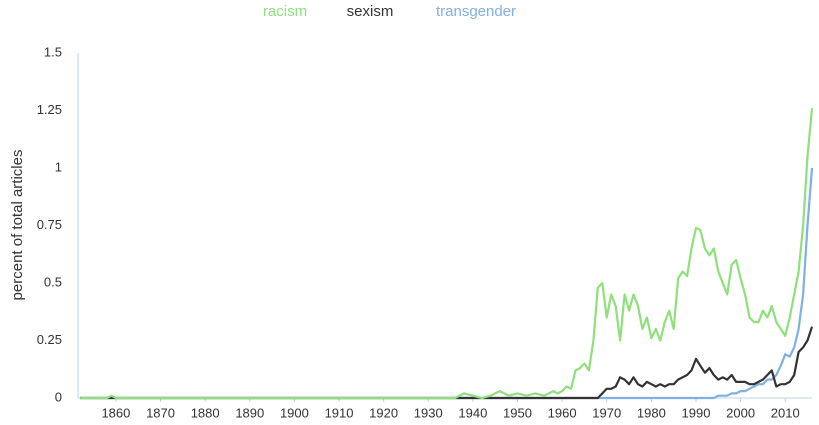 The width and height of the screenshot is (819, 425). Describe the element at coordinates (696, 412) in the screenshot. I see `x-tick-label: 1990` at that location.